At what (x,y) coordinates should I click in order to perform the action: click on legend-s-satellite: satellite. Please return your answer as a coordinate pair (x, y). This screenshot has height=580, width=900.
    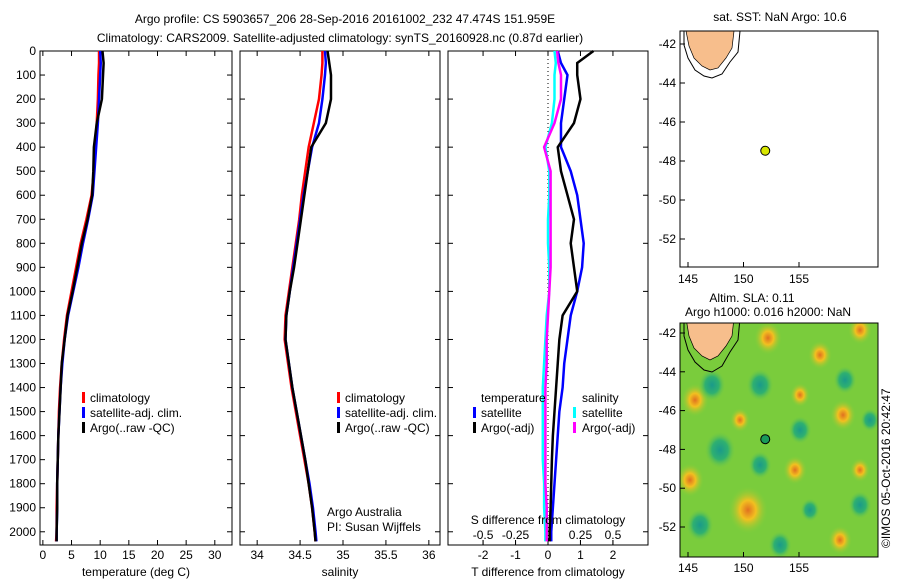
    Looking at the image, I should click on (602, 413).